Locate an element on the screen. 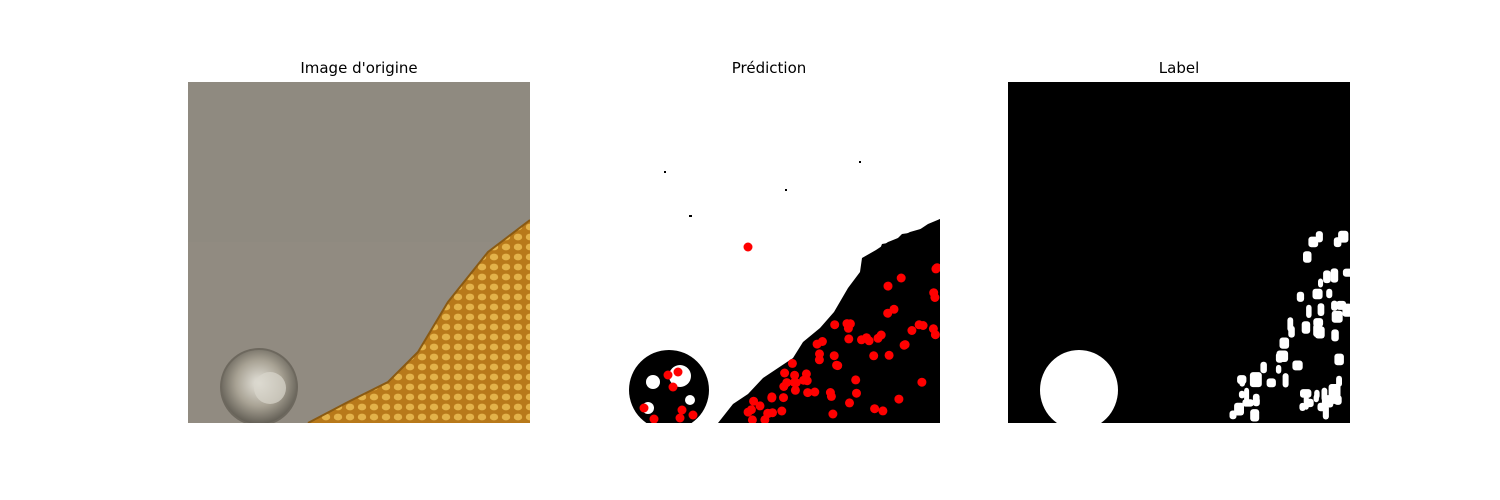 This screenshot has width=1500, height=500. prediction-markers is located at coordinates (789, 332).